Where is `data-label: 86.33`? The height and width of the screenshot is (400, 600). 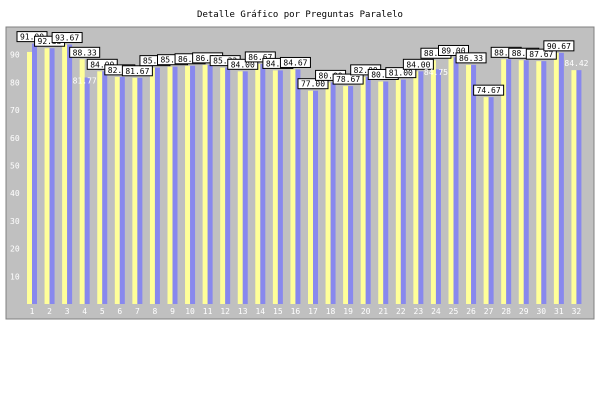
data-label: 86.33 is located at coordinates (208, 58).